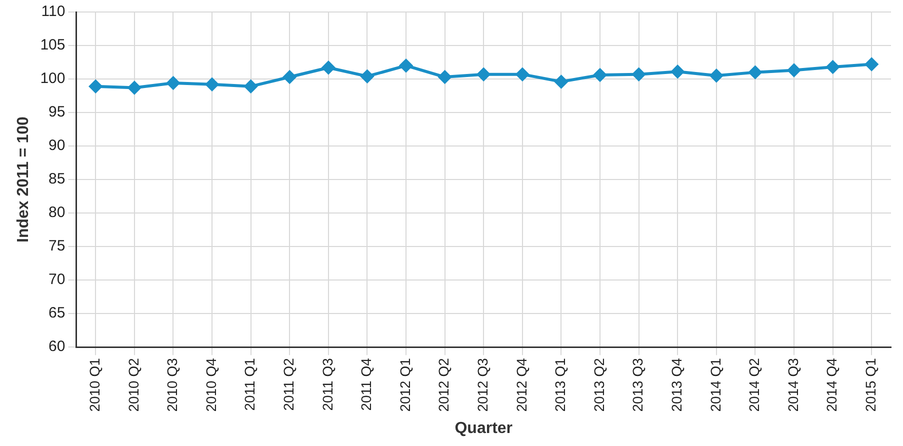 The image size is (903, 446). Describe the element at coordinates (444, 385) in the screenshot. I see `x-tick-label: 2012 Q2` at that location.